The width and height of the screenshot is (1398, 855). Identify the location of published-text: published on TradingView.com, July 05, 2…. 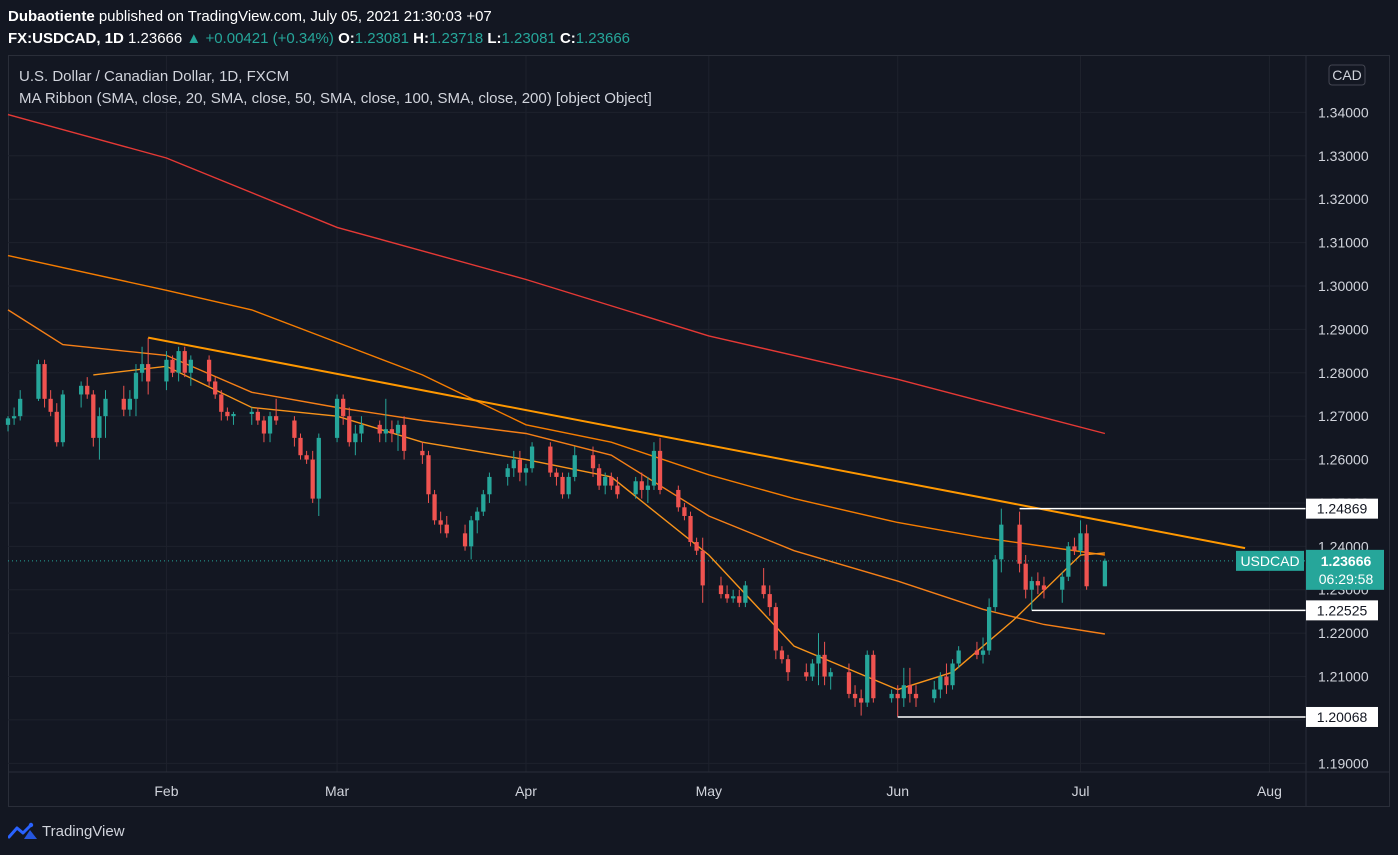
(293, 16).